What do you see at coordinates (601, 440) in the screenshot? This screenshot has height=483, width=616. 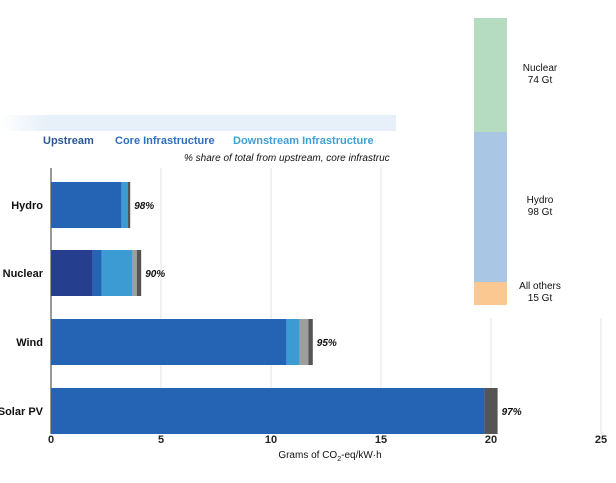 I see `x-tick-label: 25` at bounding box center [601, 440].